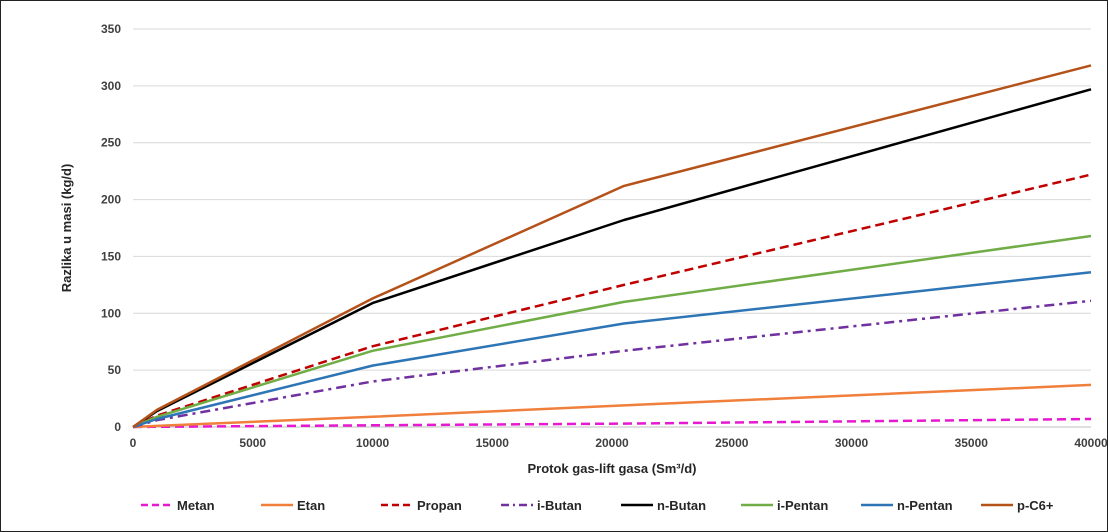 The image size is (1108, 532). Describe the element at coordinates (612, 406) in the screenshot. I see `series-line-etan` at that location.